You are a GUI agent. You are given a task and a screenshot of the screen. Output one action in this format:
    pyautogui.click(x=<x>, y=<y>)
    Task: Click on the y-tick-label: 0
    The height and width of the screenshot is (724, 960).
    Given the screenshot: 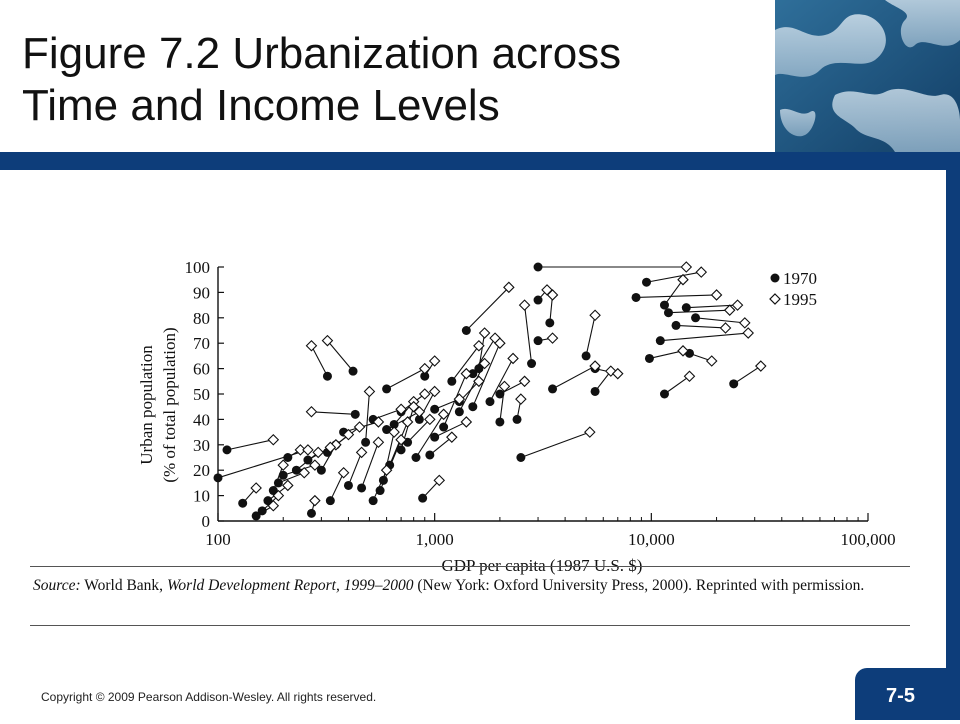 What is the action you would take?
    pyautogui.click(x=206, y=521)
    